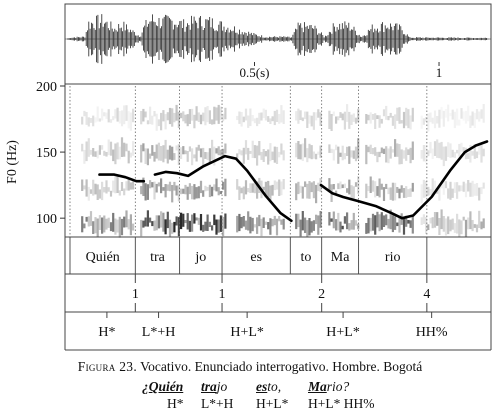  I want to click on break-index-label: 2, so click(321, 294).